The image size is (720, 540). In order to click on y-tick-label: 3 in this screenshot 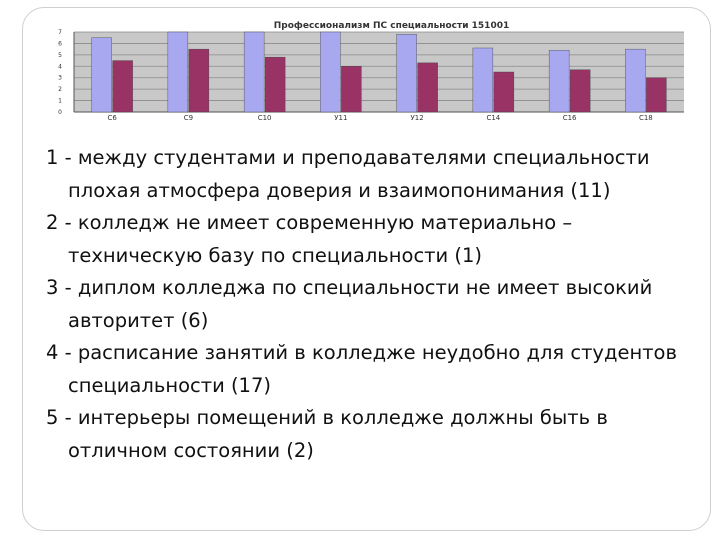, I will do `click(60, 78)`.